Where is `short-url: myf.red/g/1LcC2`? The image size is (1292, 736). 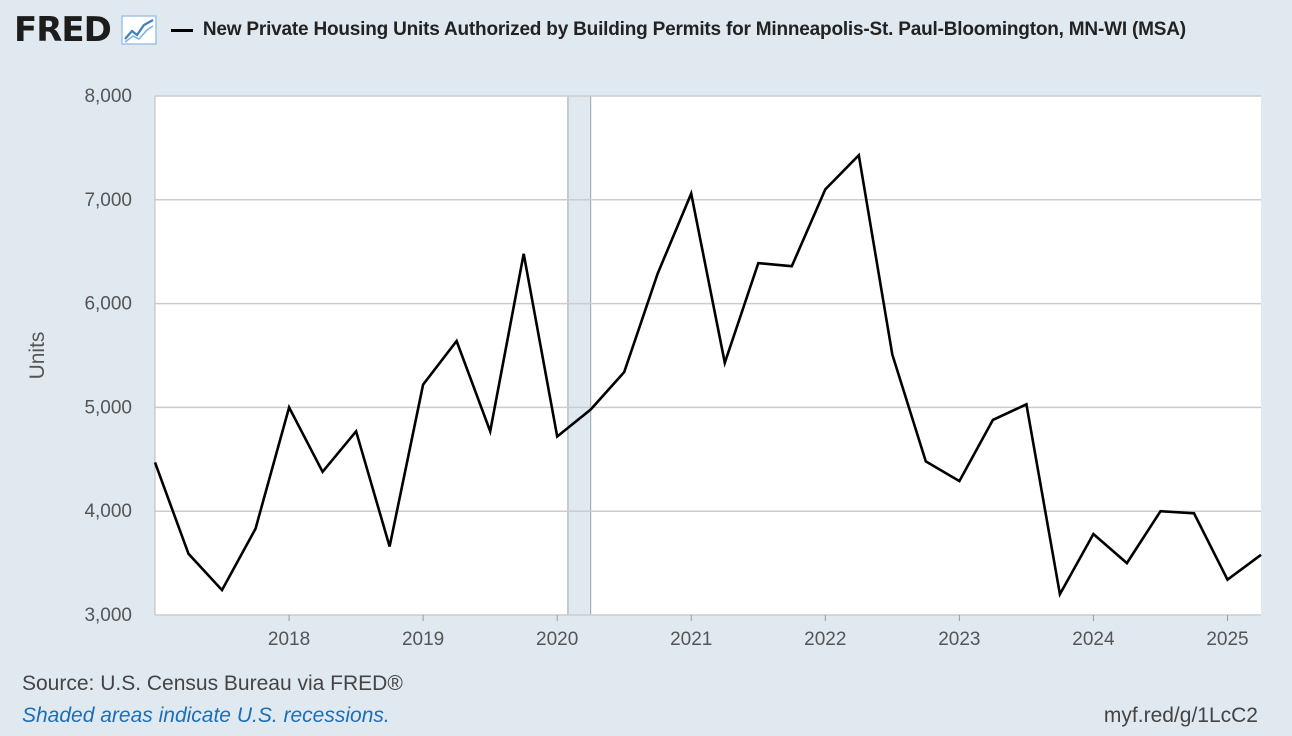 short-url: myf.red/g/1LcC2 is located at coordinates (1180, 715).